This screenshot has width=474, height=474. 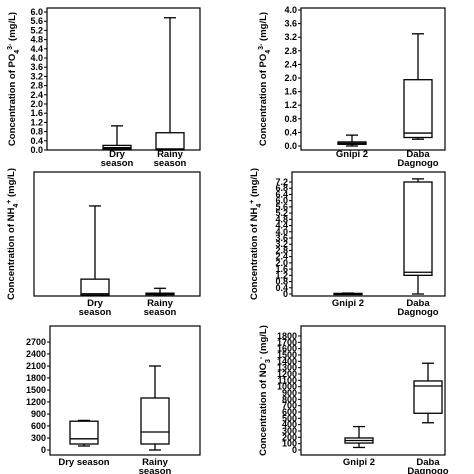 I want to click on y-tick-label: 1500, so click(x=287, y=355).